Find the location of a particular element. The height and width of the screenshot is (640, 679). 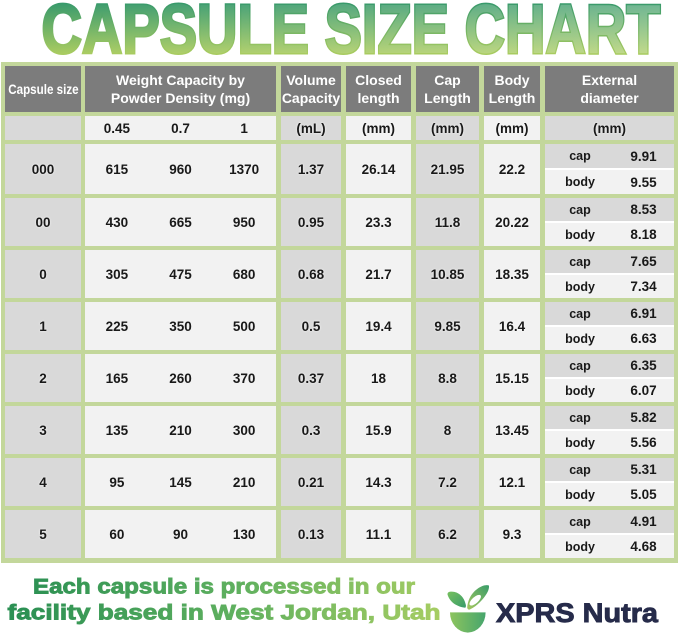

svg-text: CAPSULE SIZE CHART is located at coordinates (351, 34).